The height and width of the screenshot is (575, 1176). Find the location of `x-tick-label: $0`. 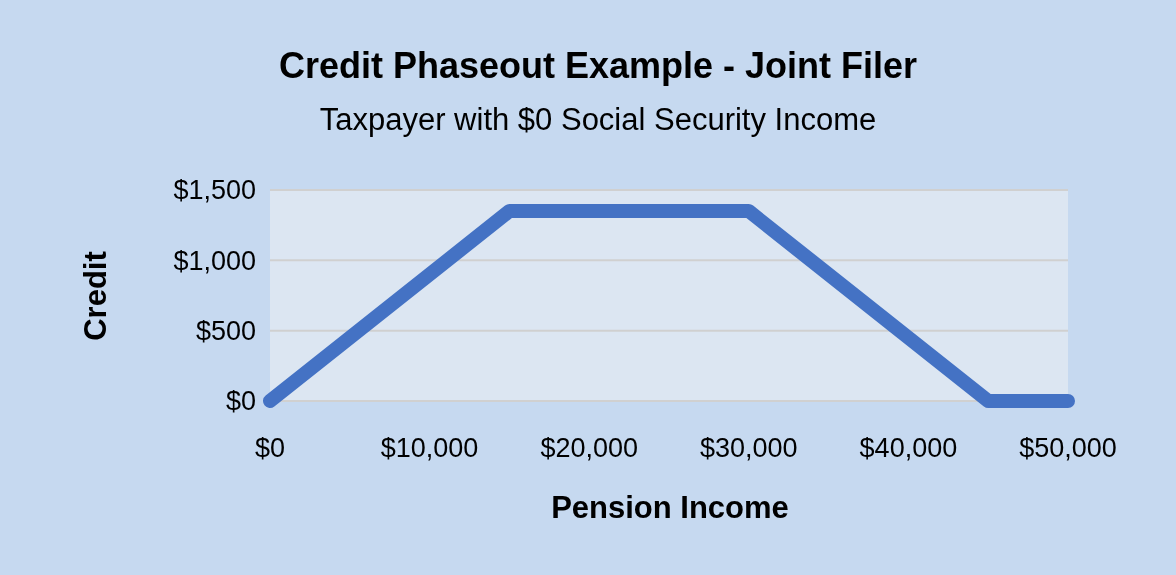

x-tick-label: $0 is located at coordinates (270, 448).